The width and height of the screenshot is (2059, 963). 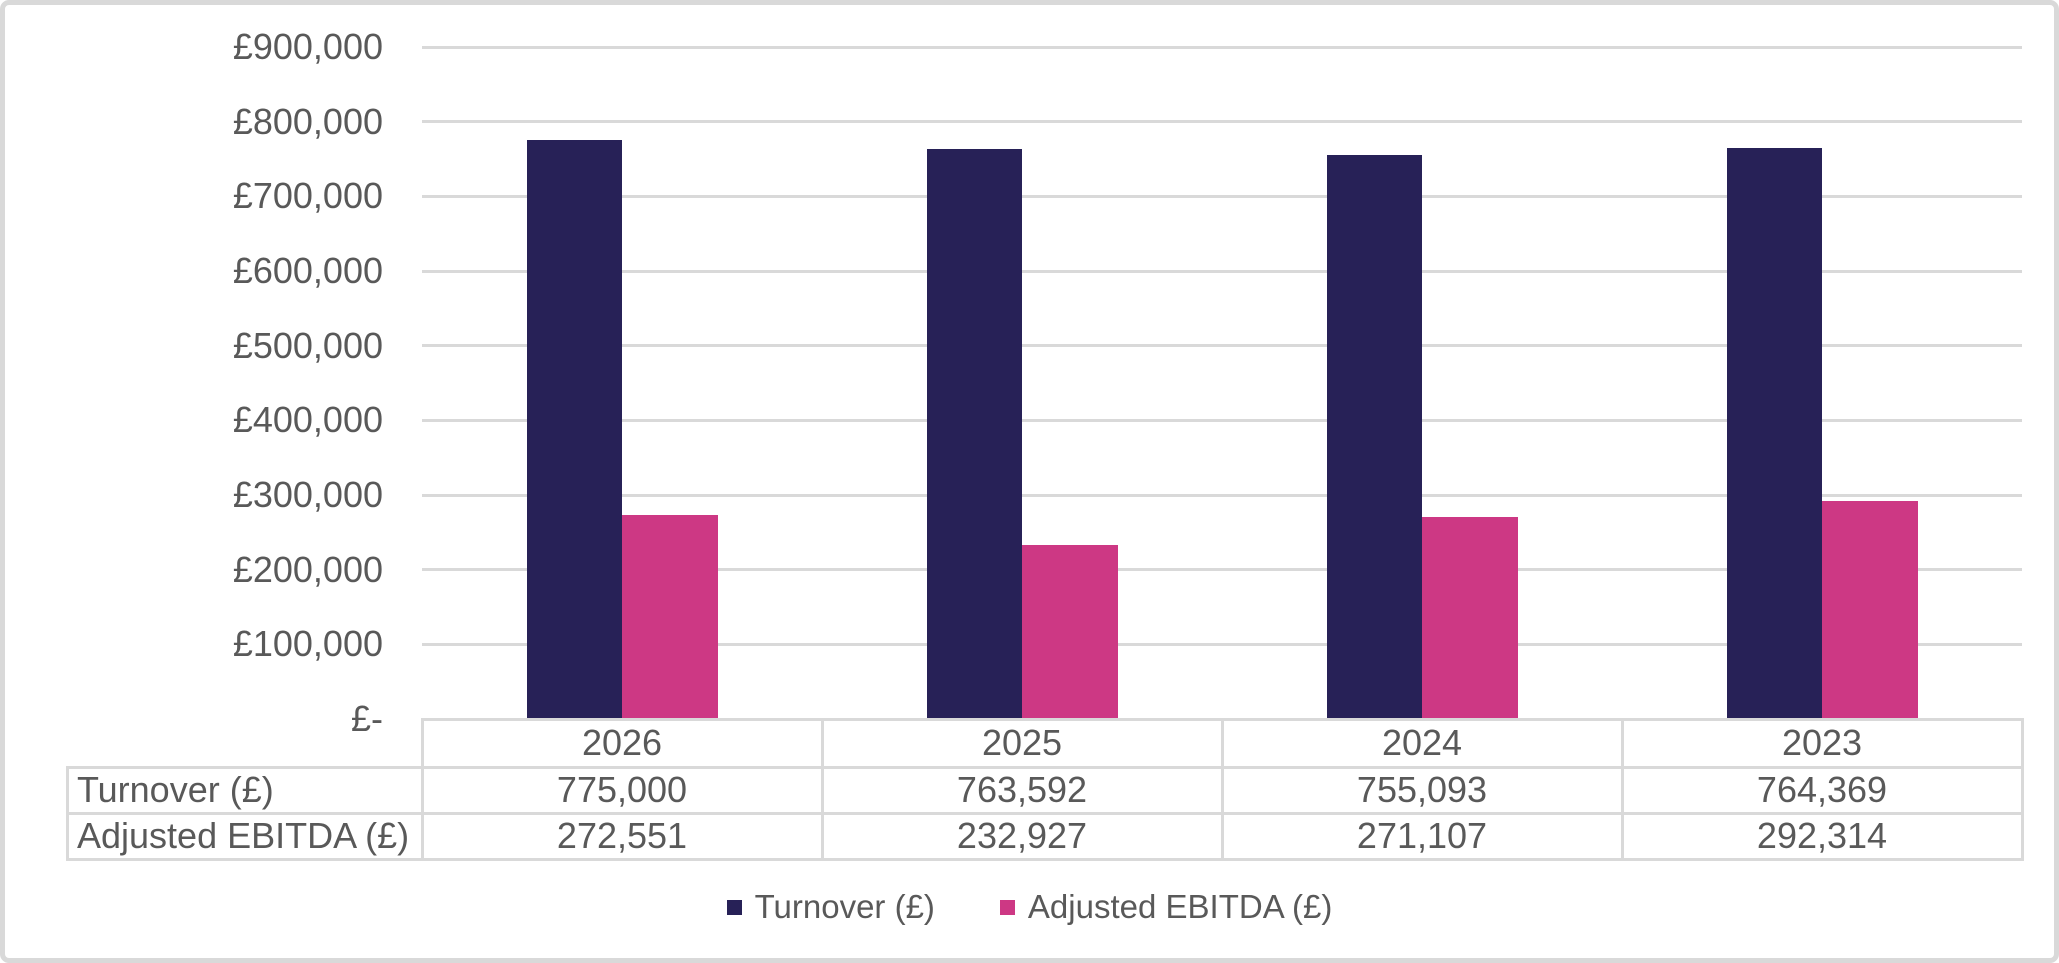 I want to click on legend-label: Turnover (£), so click(x=844, y=906).